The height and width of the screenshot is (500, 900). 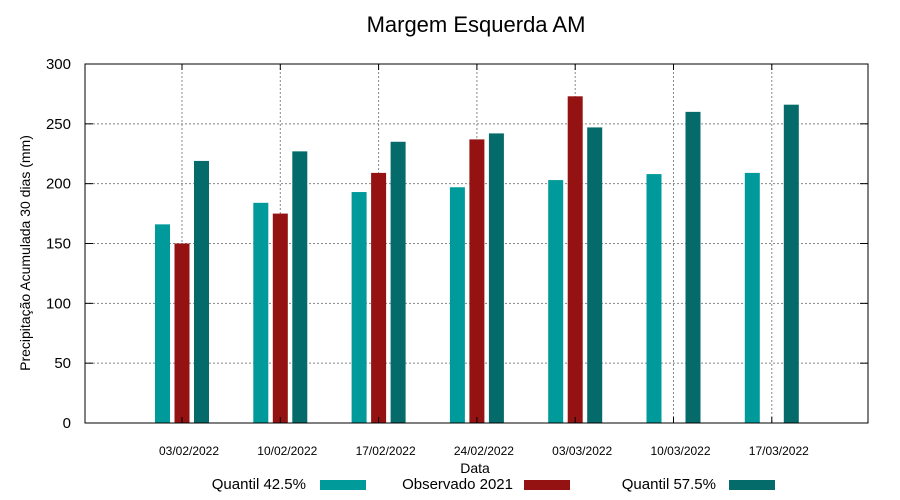 I want to click on x-axis-label: Data, so click(x=475, y=468).